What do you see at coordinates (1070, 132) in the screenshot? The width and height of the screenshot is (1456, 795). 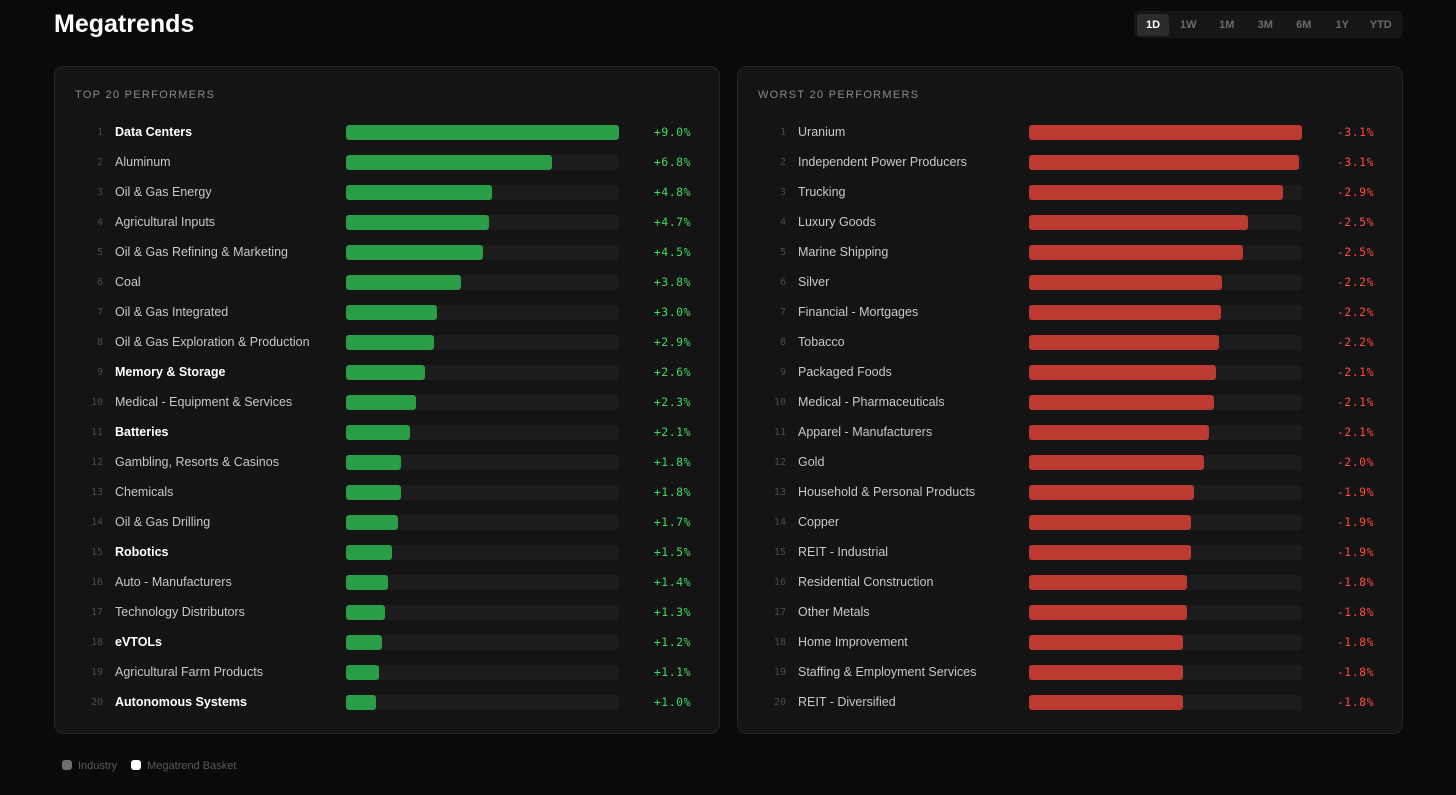 I see `list-item: 1 Uranium -3.1%` at bounding box center [1070, 132].